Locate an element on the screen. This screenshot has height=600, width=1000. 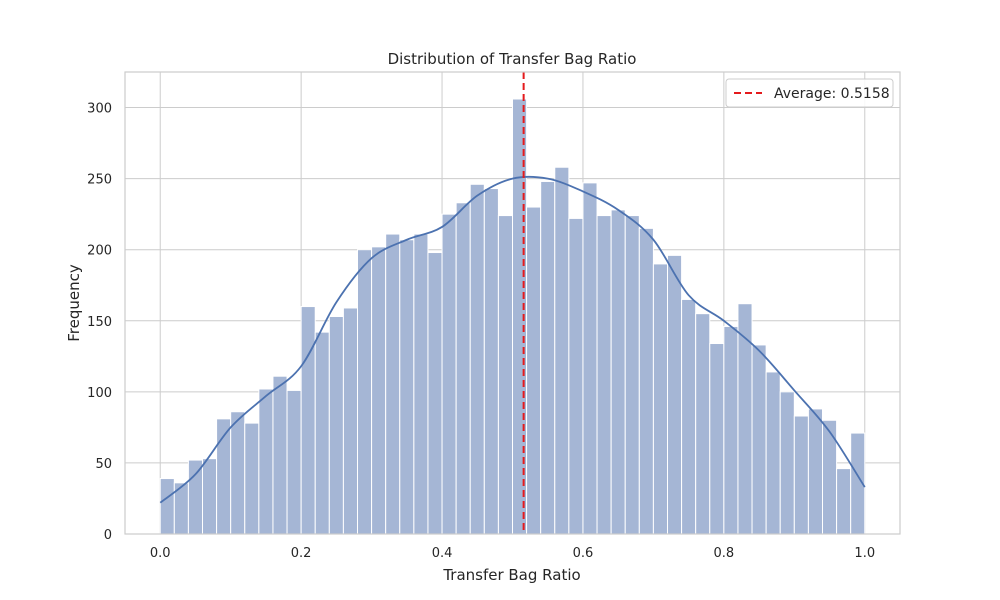
x-axis-label: Transfer Bag Ratio is located at coordinates (511, 575).